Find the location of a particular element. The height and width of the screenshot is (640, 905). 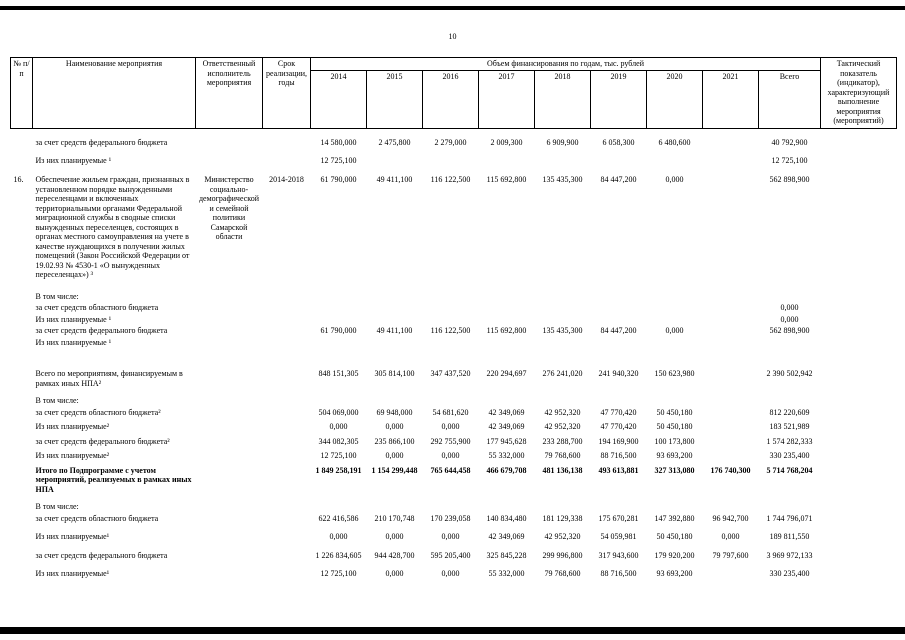

cell-value: 116 122,500 is located at coordinates (450, 330).